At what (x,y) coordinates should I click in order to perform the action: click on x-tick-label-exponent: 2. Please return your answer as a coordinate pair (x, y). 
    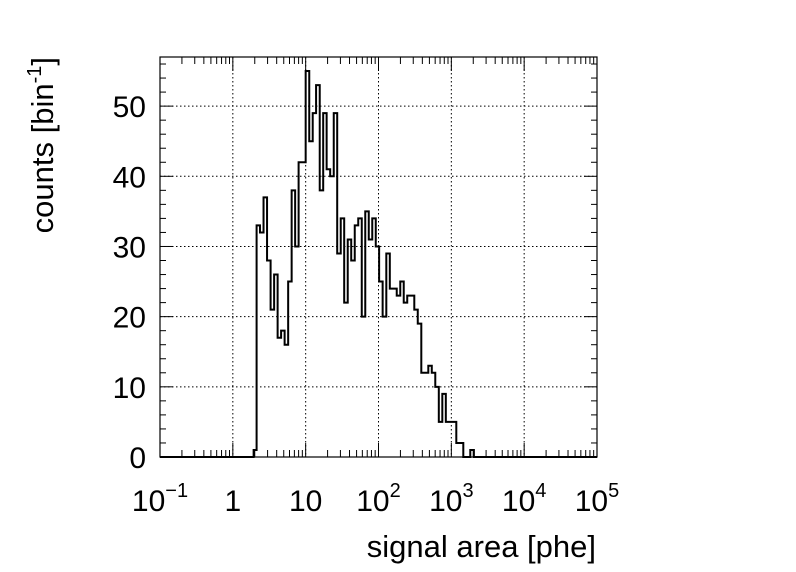
    Looking at the image, I should click on (395, 491).